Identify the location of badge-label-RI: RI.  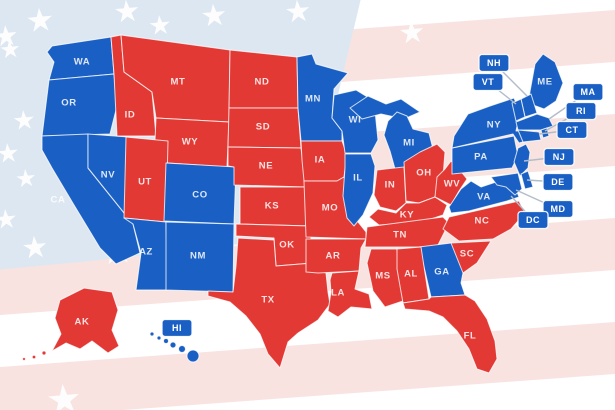
(581, 111).